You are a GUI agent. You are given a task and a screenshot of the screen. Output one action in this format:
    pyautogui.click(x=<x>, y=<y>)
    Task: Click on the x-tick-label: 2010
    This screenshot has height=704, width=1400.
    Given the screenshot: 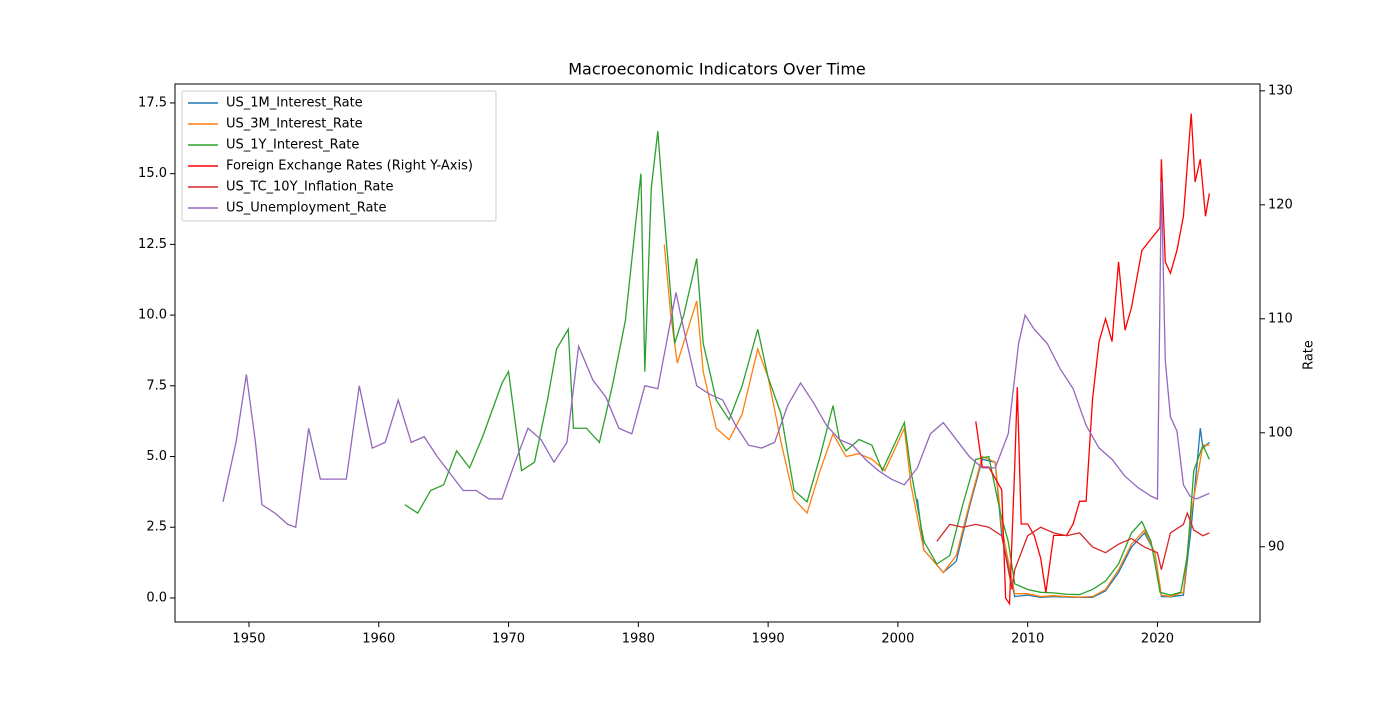 What is the action you would take?
    pyautogui.click(x=1027, y=639)
    